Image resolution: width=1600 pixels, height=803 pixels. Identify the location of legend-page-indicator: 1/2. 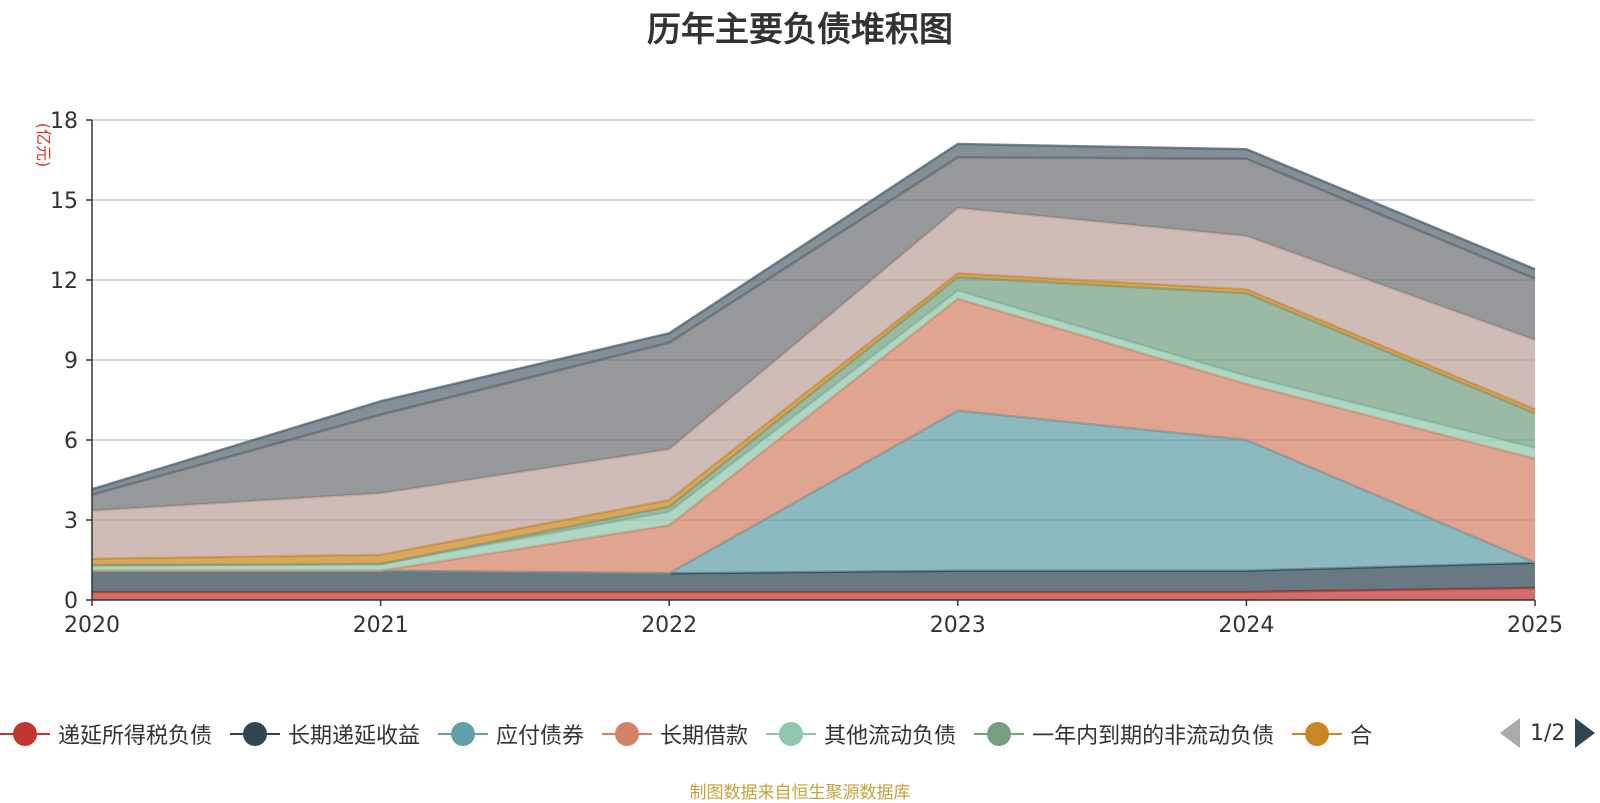
(1548, 733).